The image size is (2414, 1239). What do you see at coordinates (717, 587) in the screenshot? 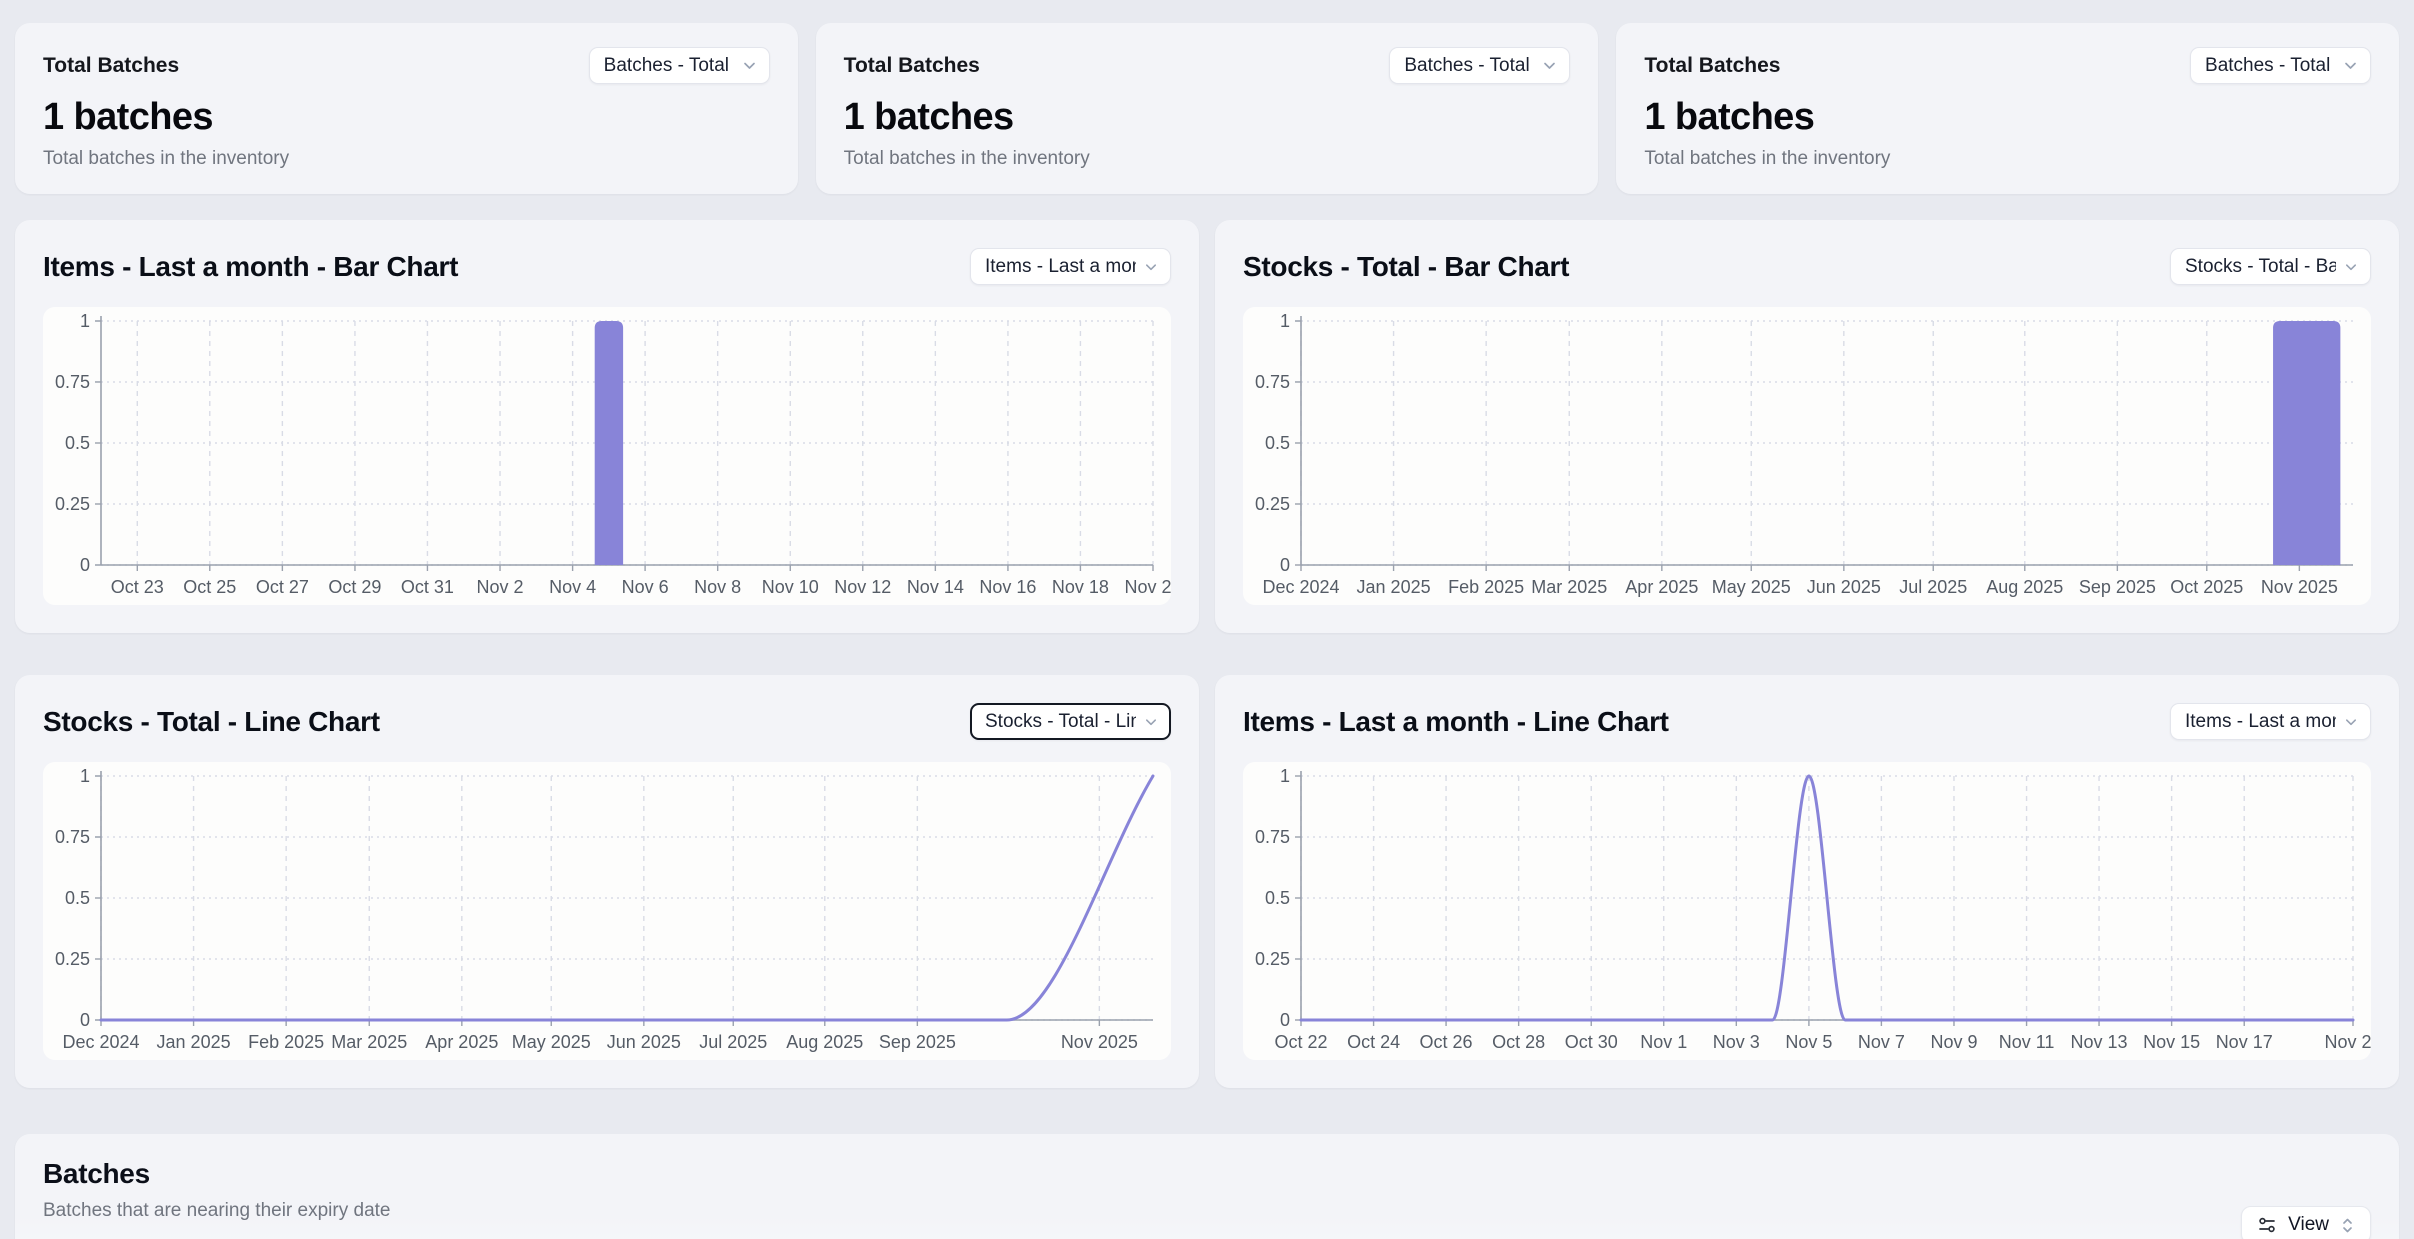
I see `svg-text: Nov 8` at bounding box center [717, 587].